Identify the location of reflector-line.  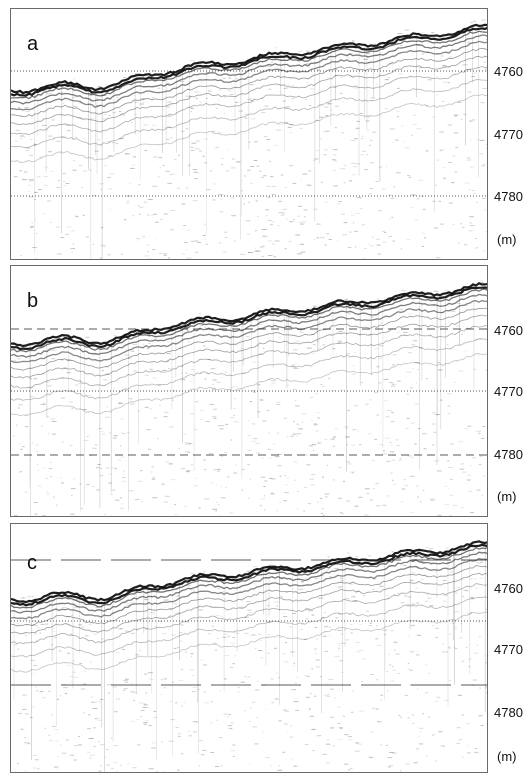
(249, 325).